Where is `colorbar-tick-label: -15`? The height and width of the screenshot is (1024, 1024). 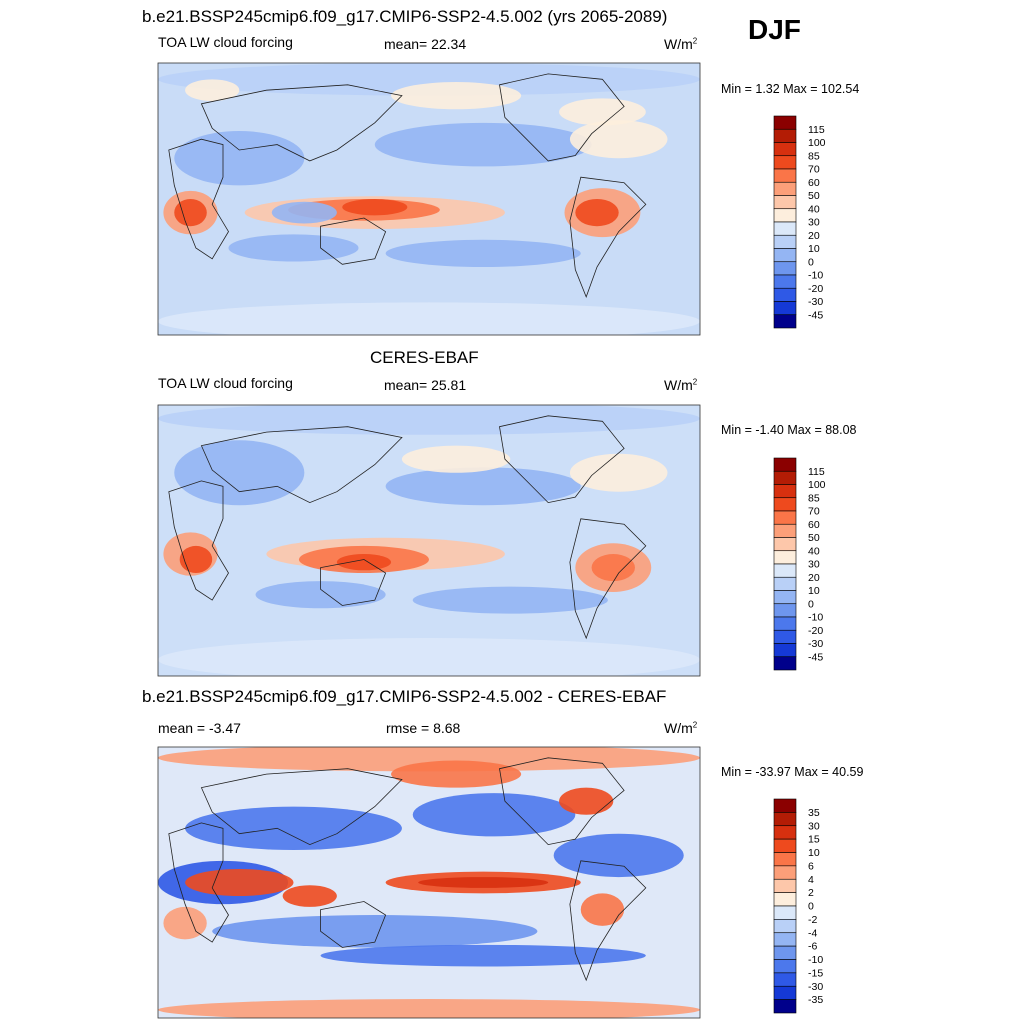 colorbar-tick-label: -15 is located at coordinates (815, 973).